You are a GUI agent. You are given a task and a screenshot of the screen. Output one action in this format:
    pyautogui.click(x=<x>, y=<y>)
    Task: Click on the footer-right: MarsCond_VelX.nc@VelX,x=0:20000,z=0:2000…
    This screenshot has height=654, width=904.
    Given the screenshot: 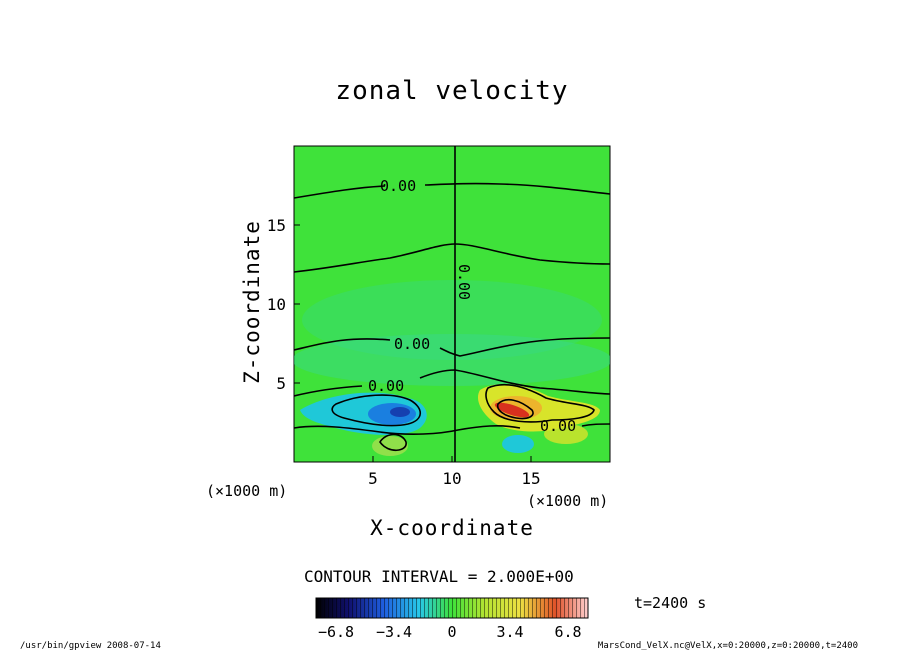 What is the action you would take?
    pyautogui.click(x=727, y=646)
    